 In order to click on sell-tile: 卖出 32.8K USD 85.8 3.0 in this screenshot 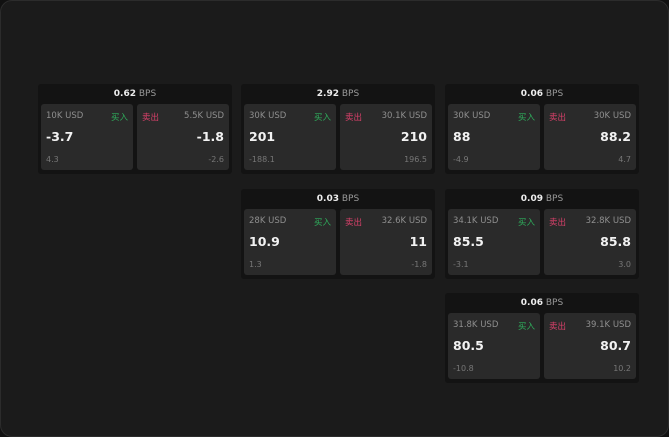, I will do `click(590, 242)`.